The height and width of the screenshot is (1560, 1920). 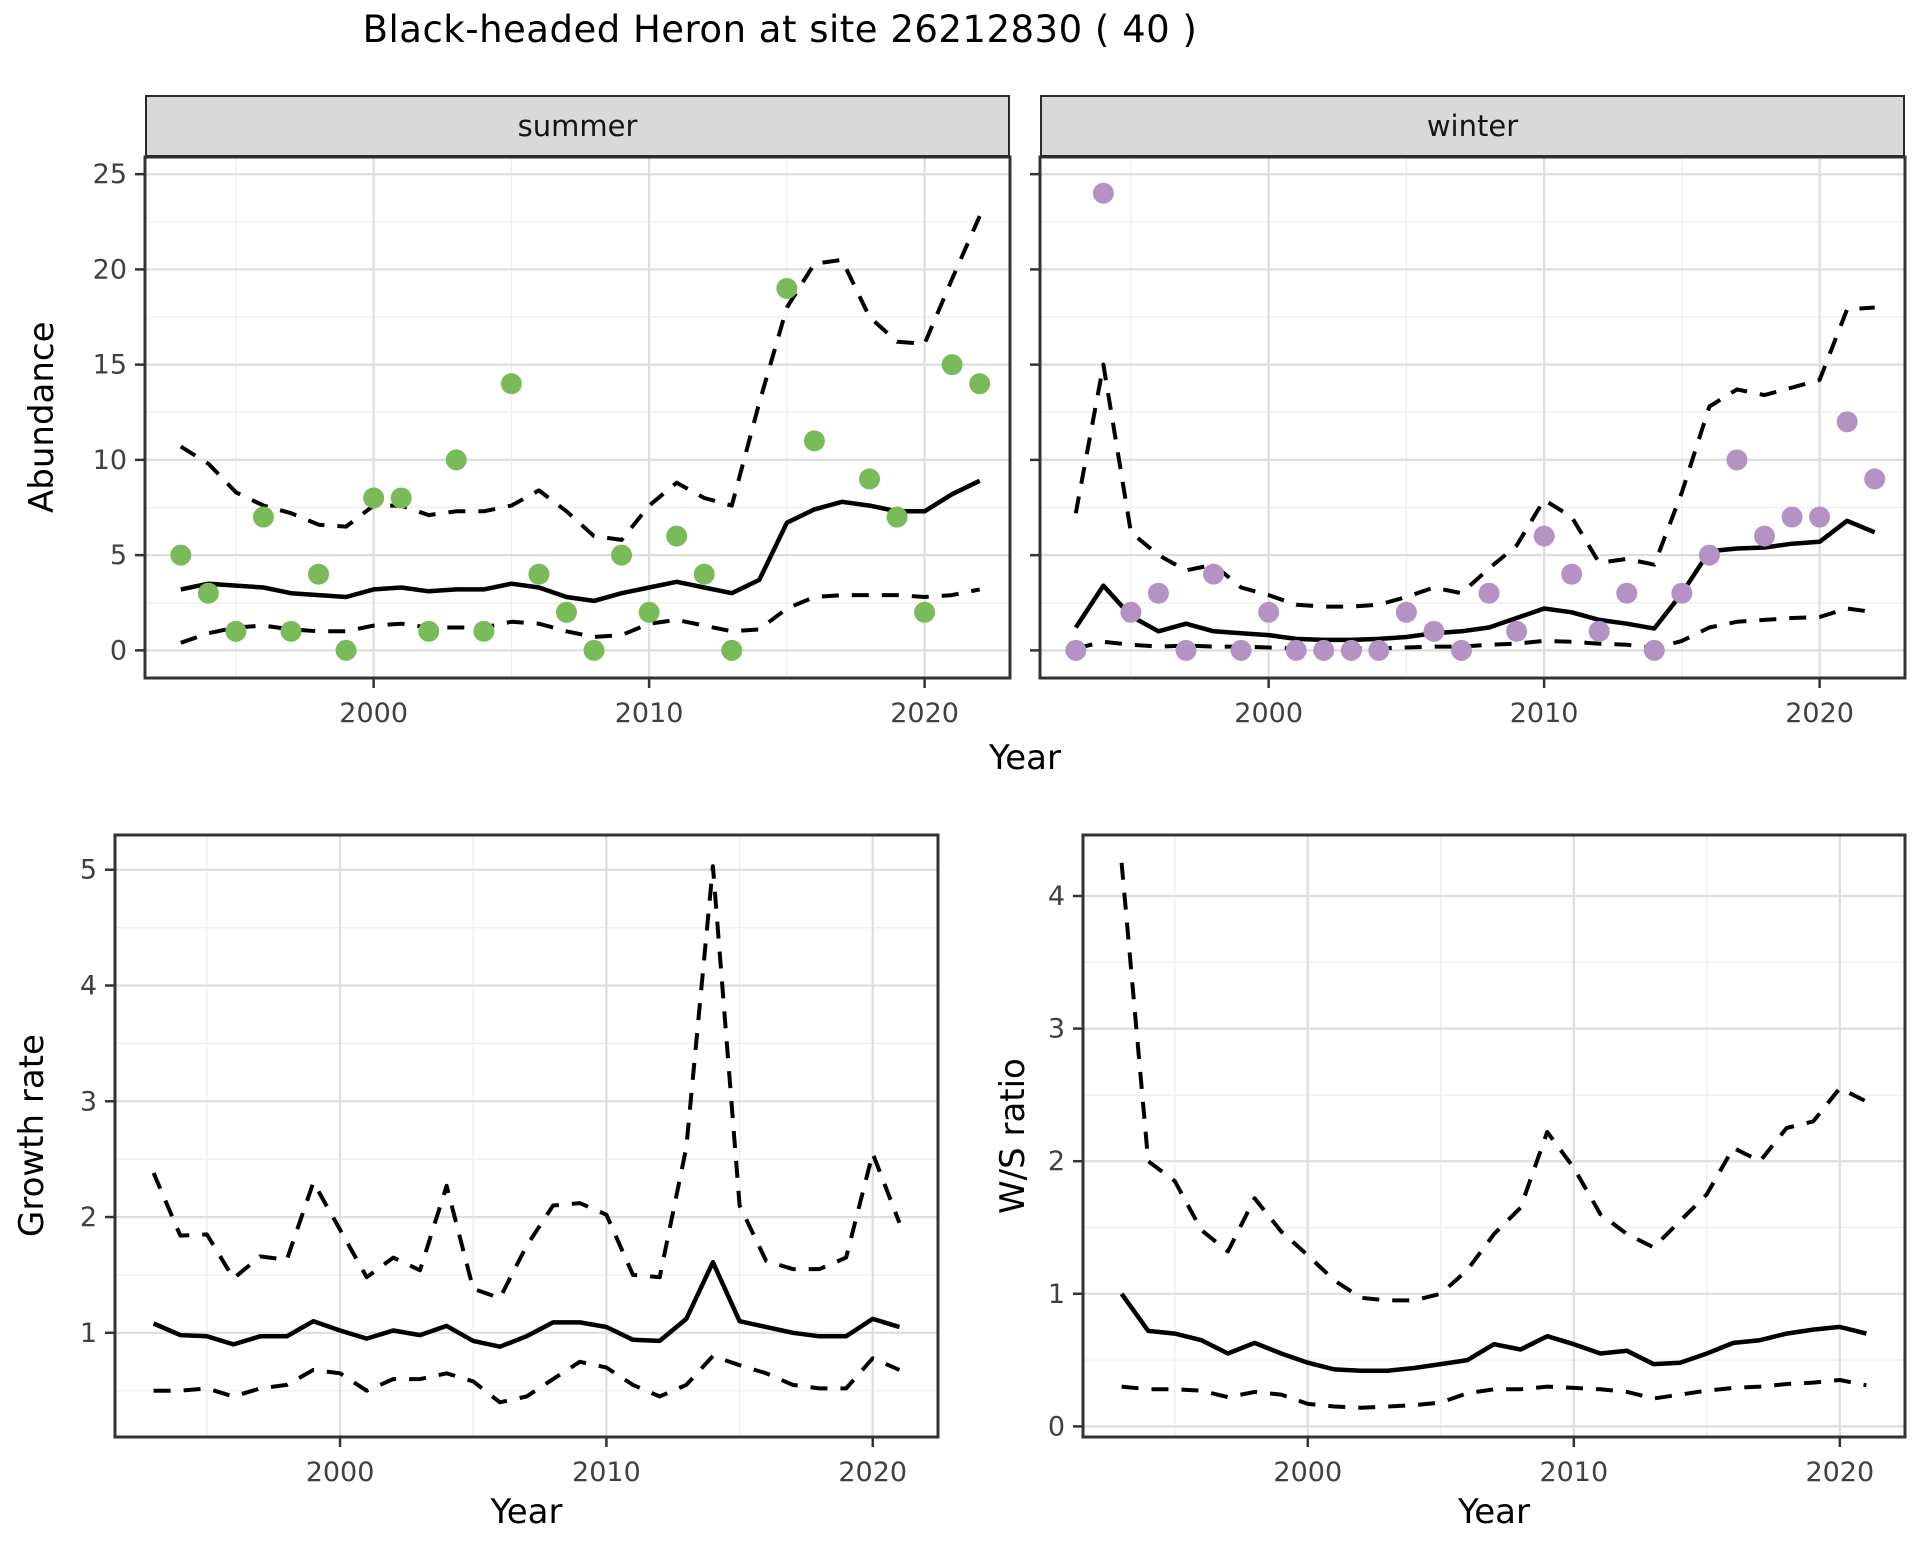 I want to click on y-axis-title-abundance: Abundance, so click(x=42, y=417).